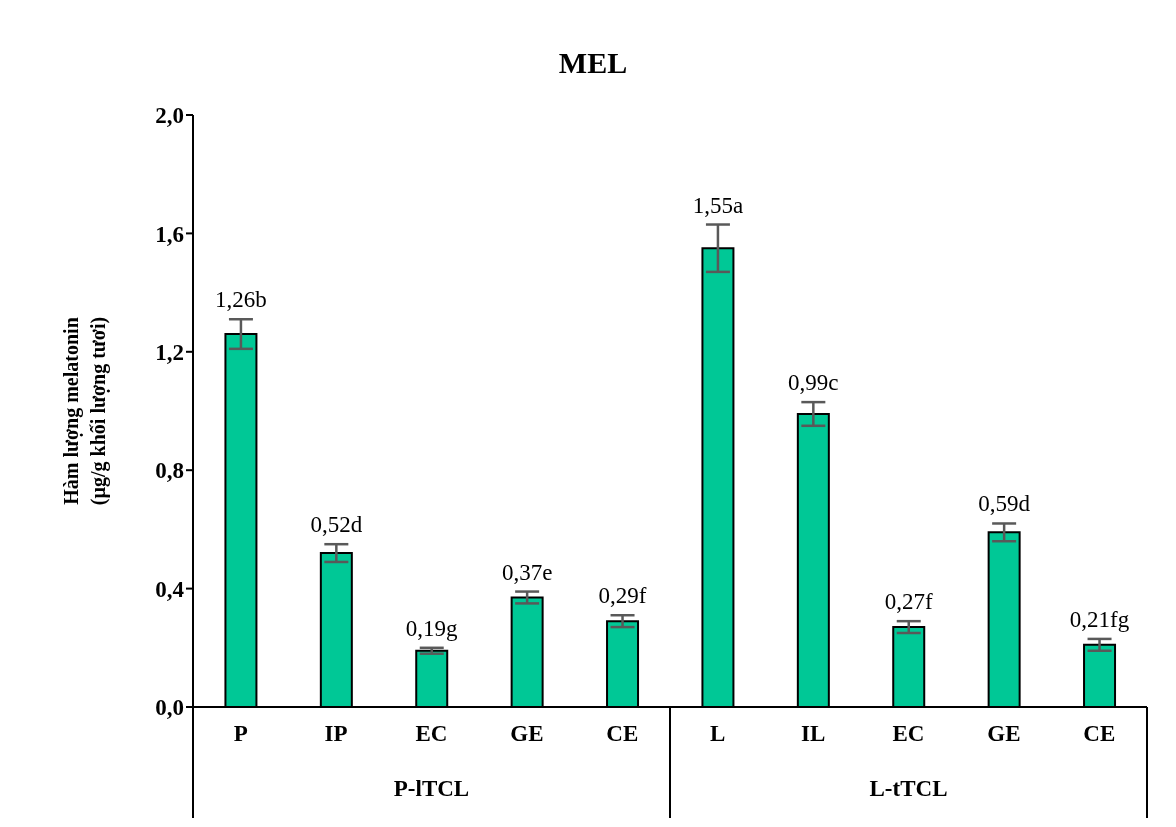  What do you see at coordinates (813, 383) in the screenshot?
I see `data-label: 0,99c` at bounding box center [813, 383].